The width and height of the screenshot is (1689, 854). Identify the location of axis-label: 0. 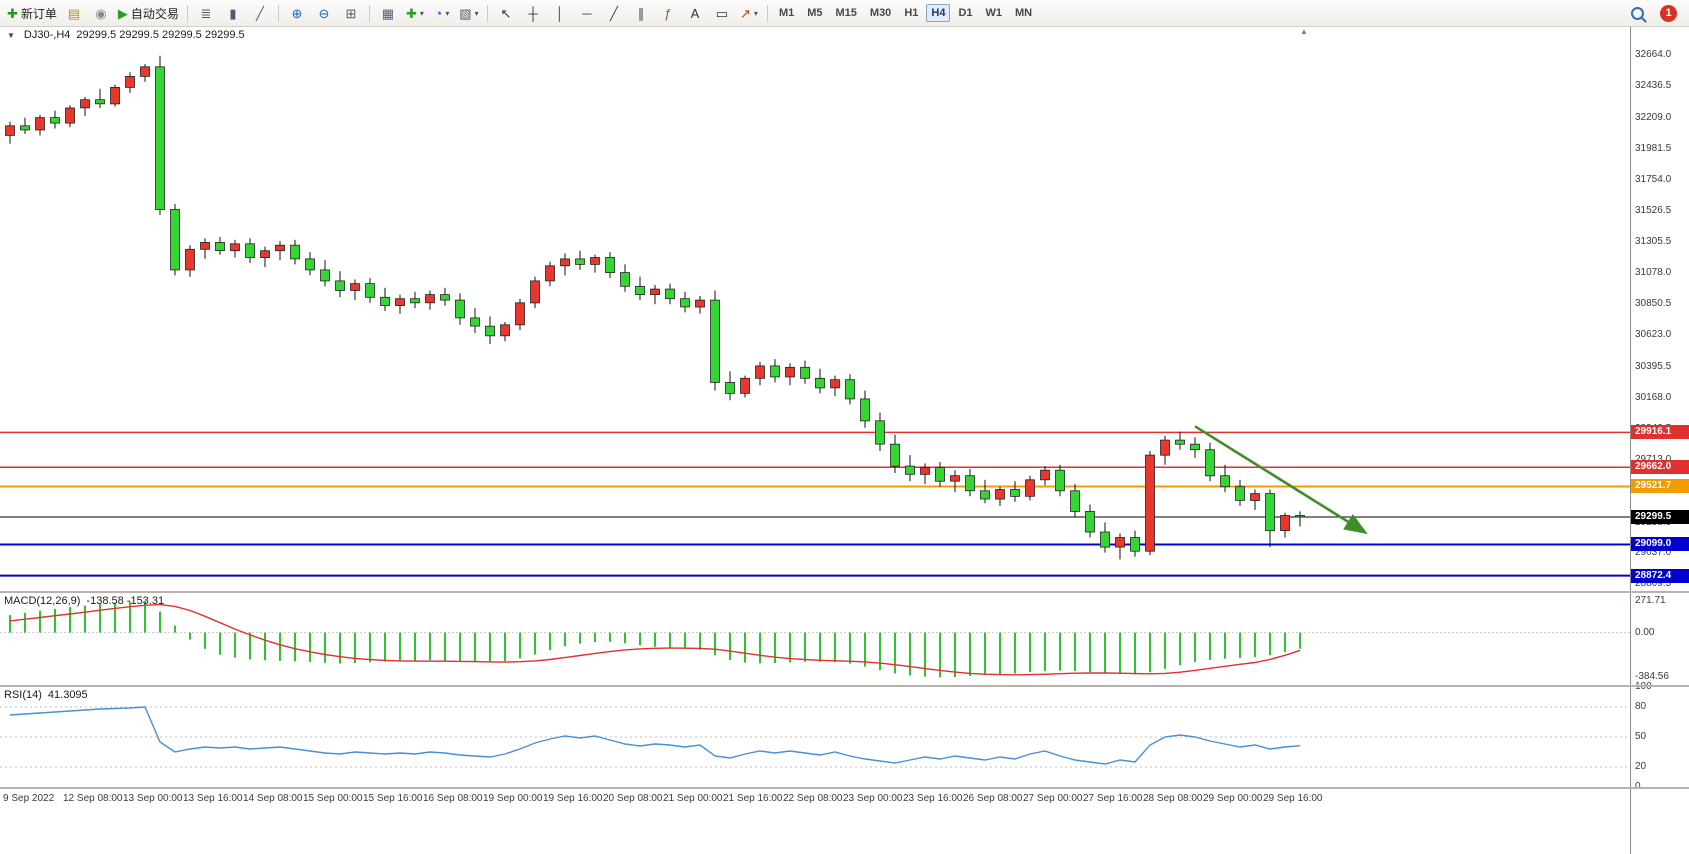
(1638, 786).